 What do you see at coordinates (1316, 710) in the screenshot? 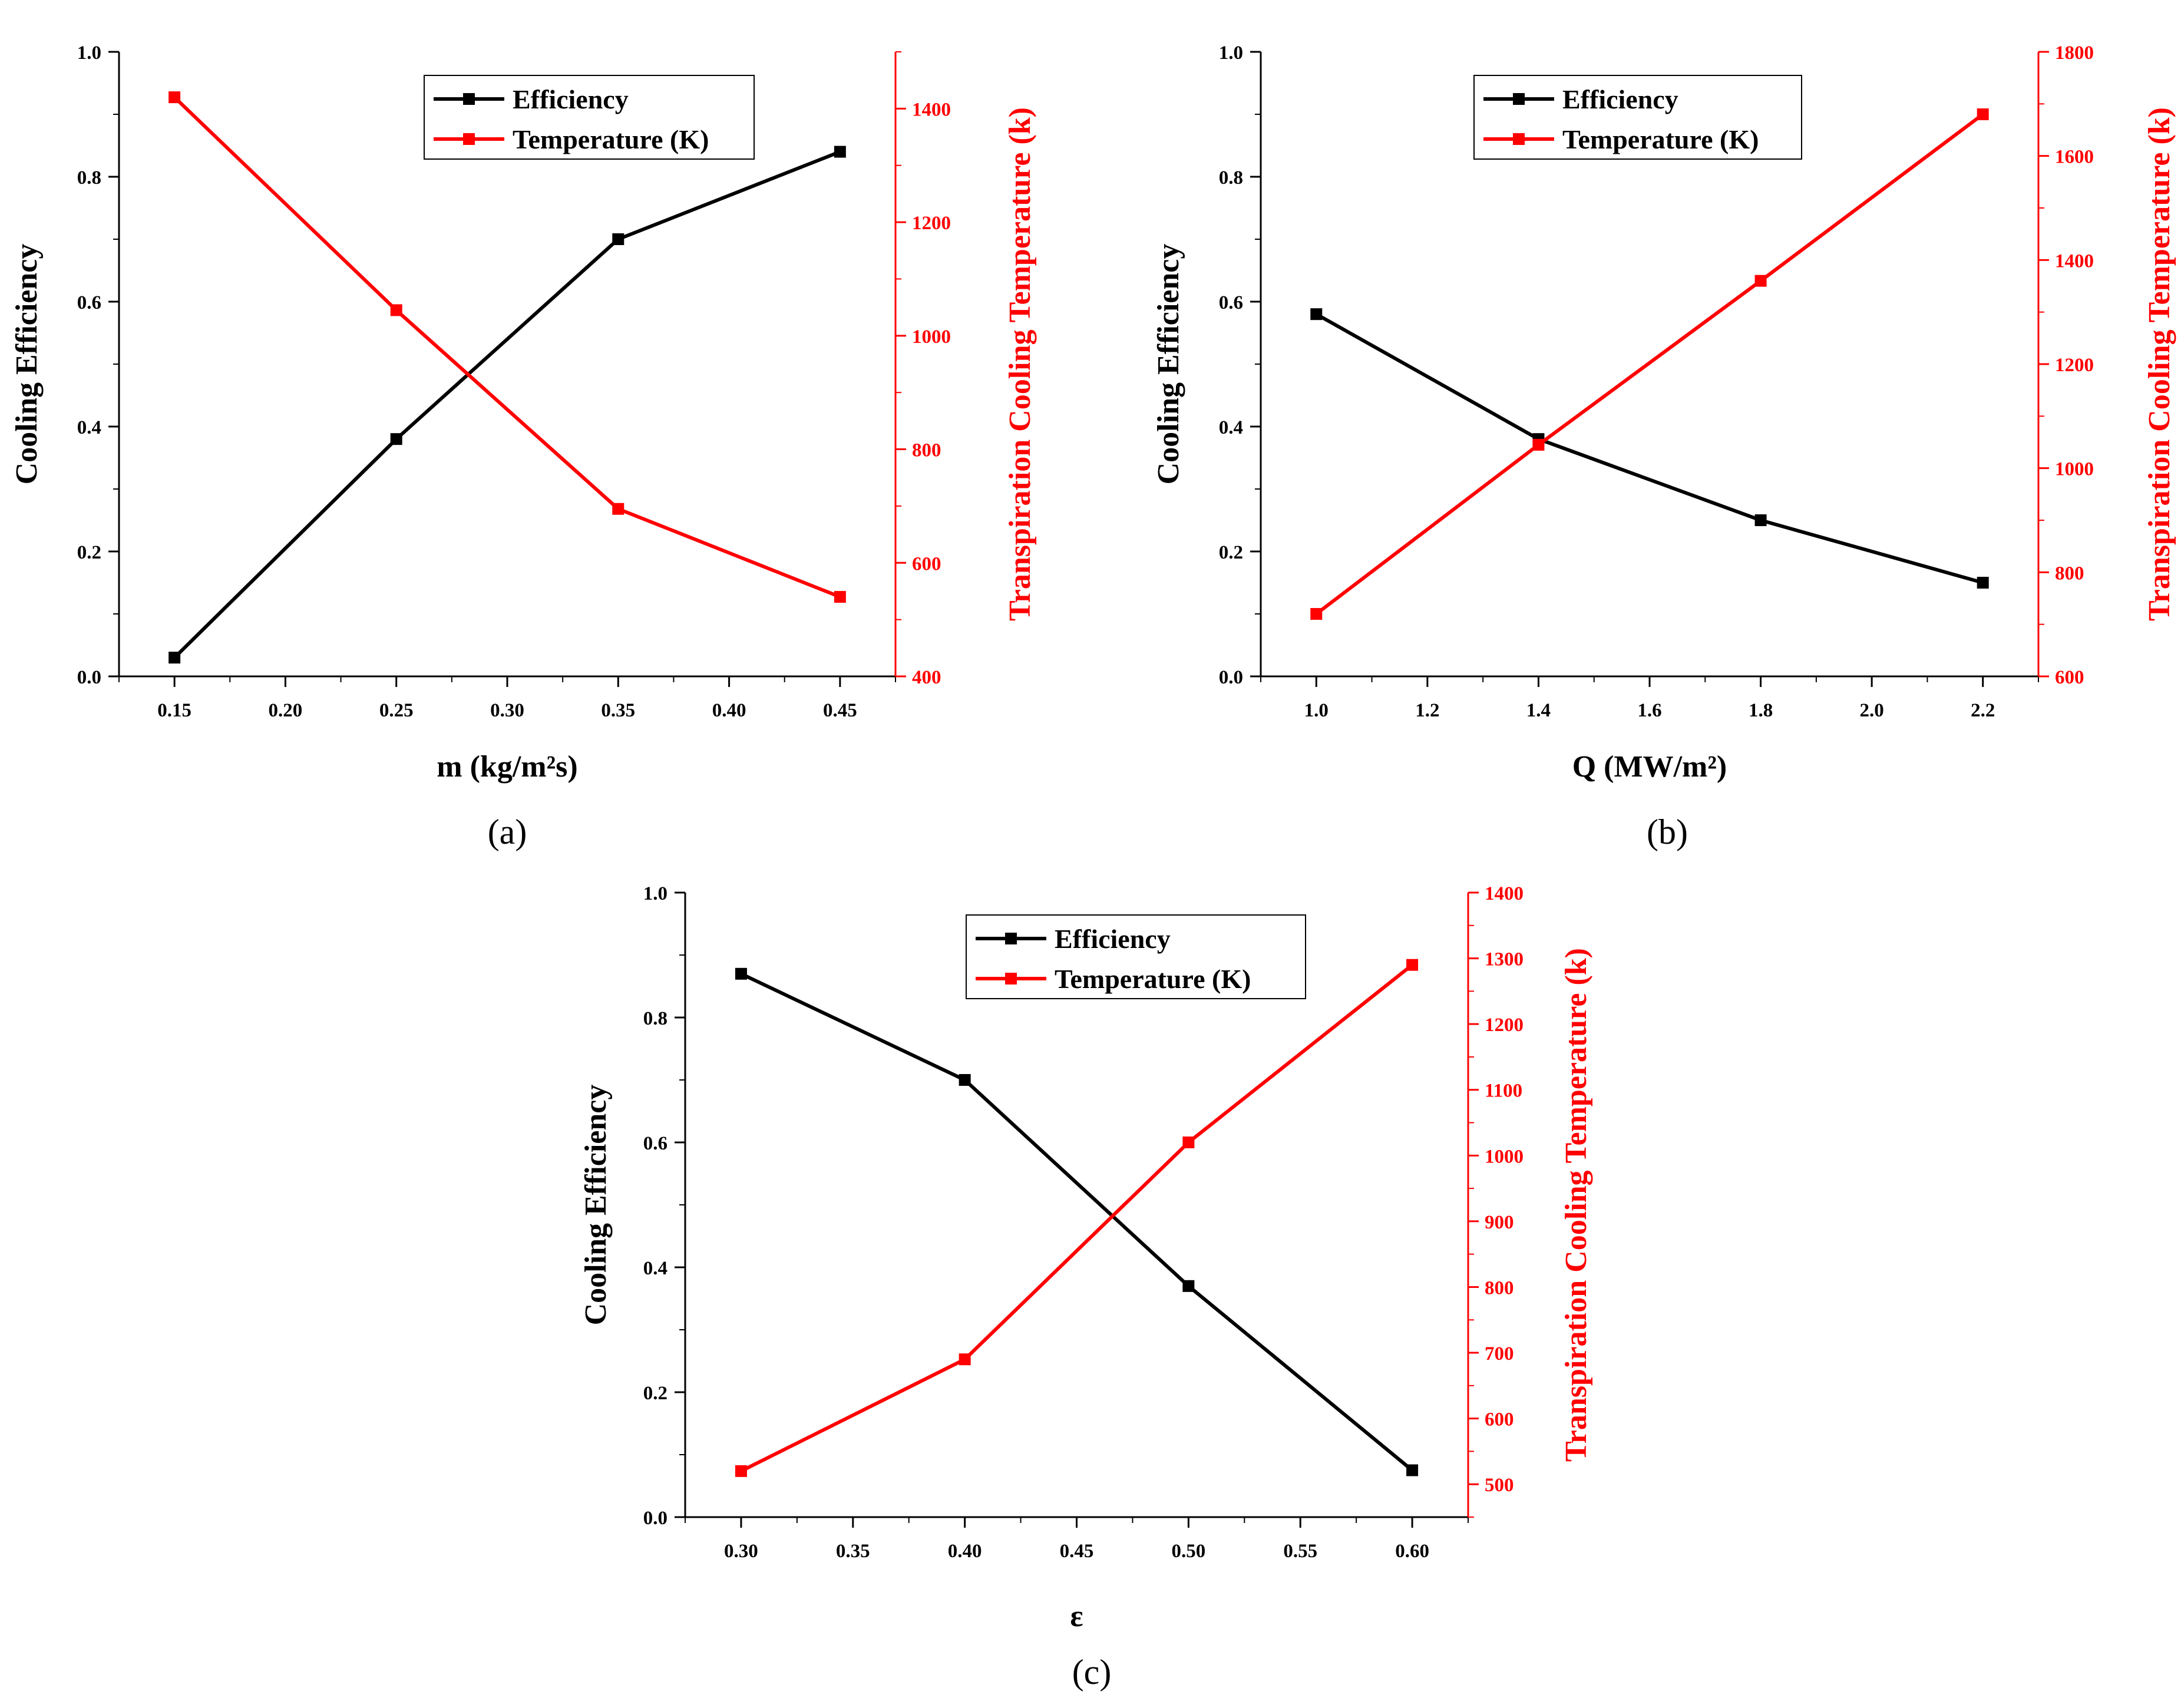
I see `x-tick-label: 1.0` at bounding box center [1316, 710].